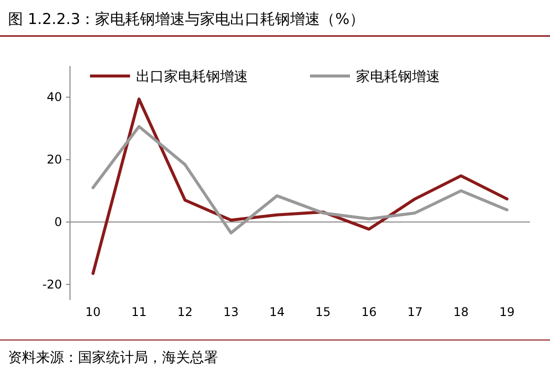  I want to click on y-tick-label: 20, so click(54, 159).